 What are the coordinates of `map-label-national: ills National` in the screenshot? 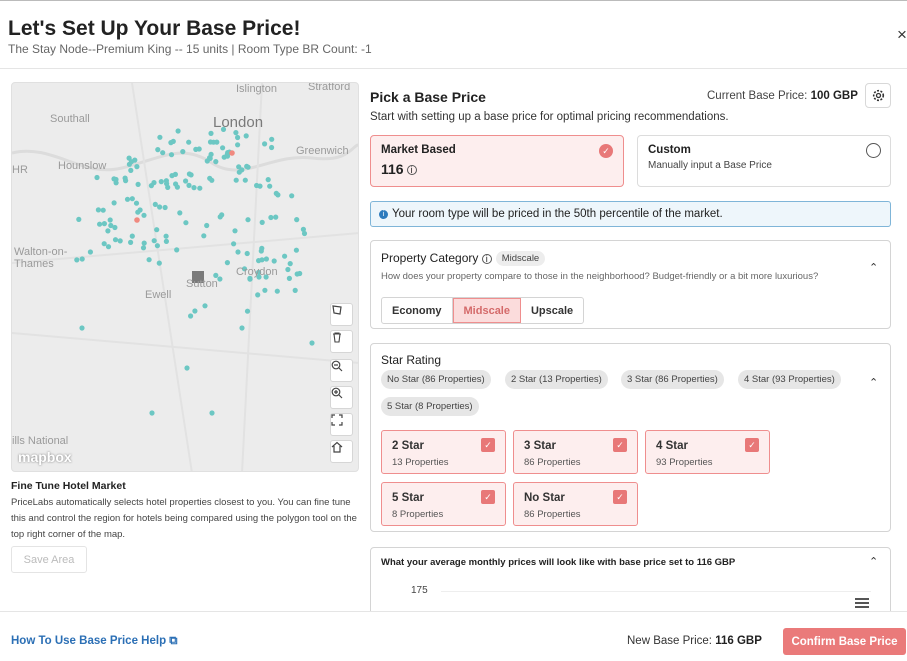 It's located at (40, 441).